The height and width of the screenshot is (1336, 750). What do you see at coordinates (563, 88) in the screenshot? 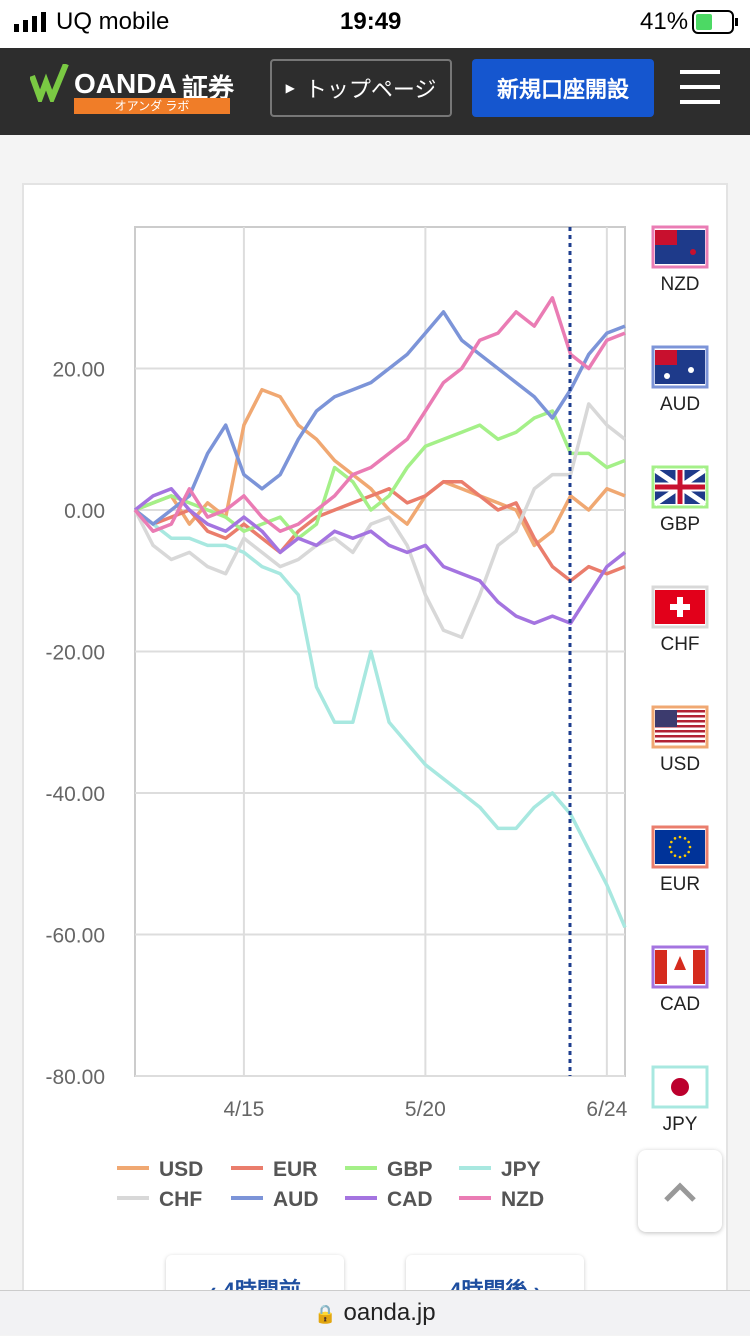
I see `open-account-button: 新規口座開設` at bounding box center [563, 88].